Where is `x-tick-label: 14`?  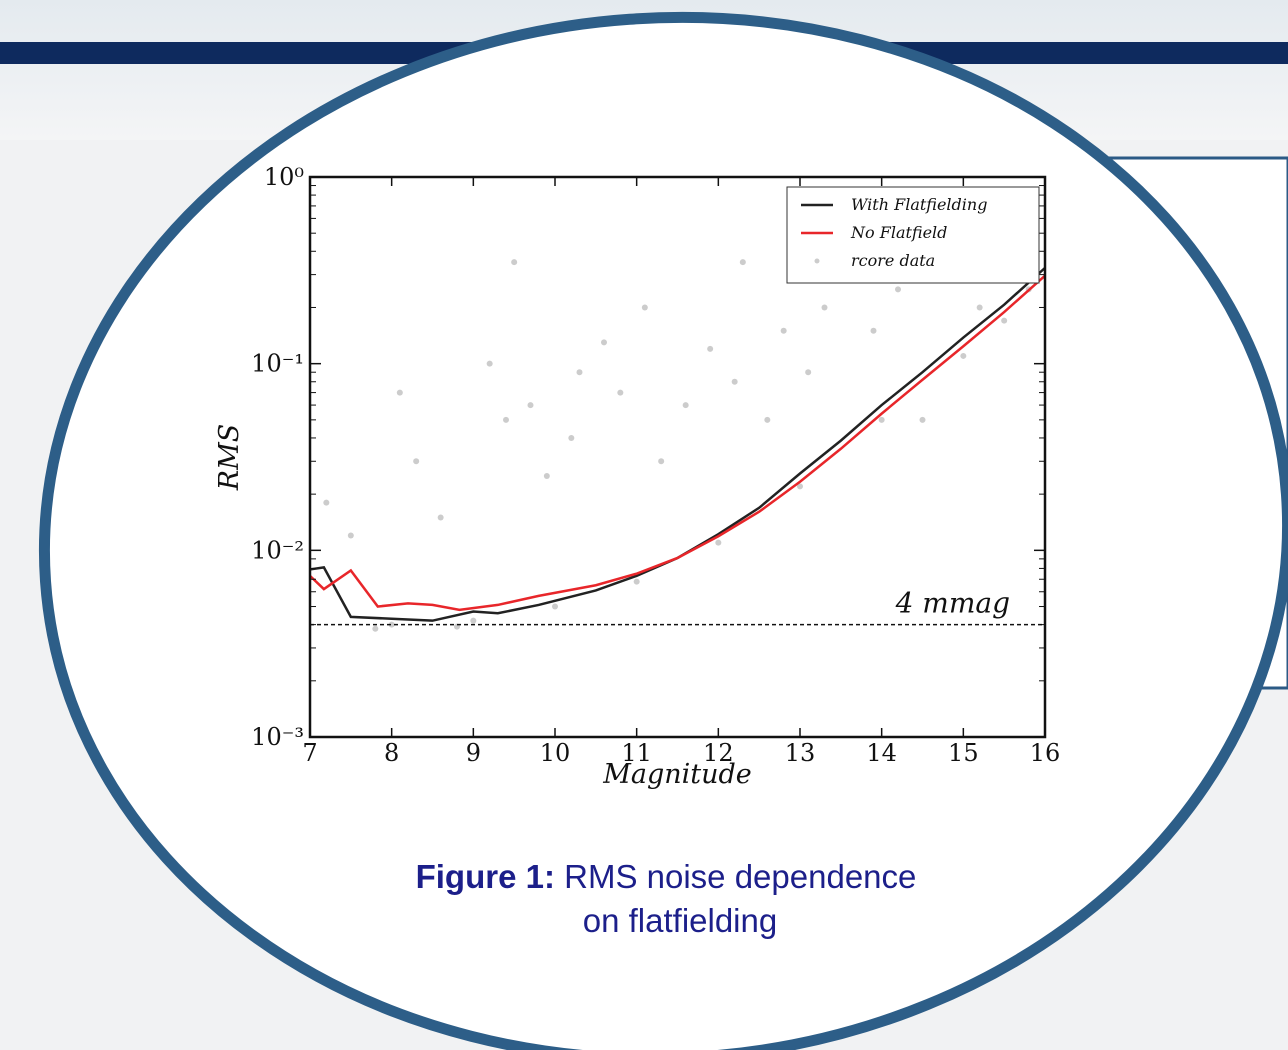
x-tick-label: 14 is located at coordinates (881, 753).